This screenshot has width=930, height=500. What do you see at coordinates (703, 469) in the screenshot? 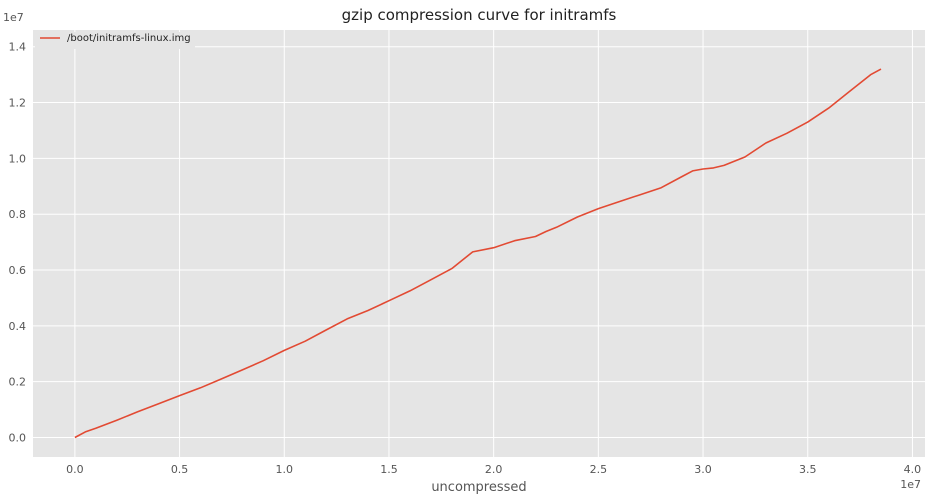
I see `x-tick-label: 3.0` at bounding box center [703, 469].